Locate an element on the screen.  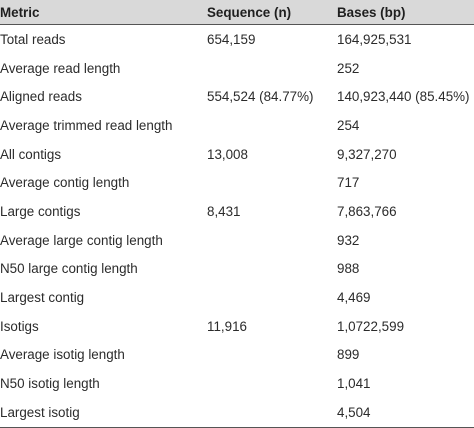
cell-metric: Large contigs is located at coordinates (40, 211).